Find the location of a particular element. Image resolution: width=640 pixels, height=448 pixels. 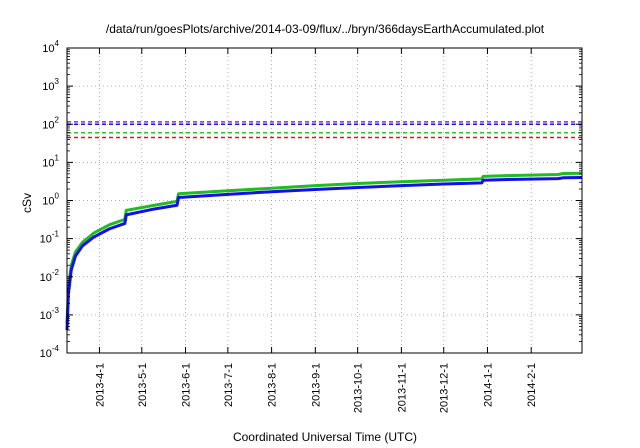

y-tick-exponent: 0 is located at coordinates (57, 196).